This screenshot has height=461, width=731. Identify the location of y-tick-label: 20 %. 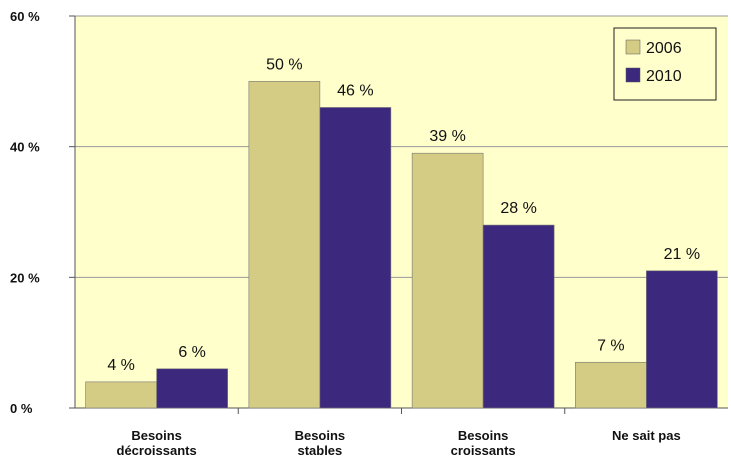
(25, 277).